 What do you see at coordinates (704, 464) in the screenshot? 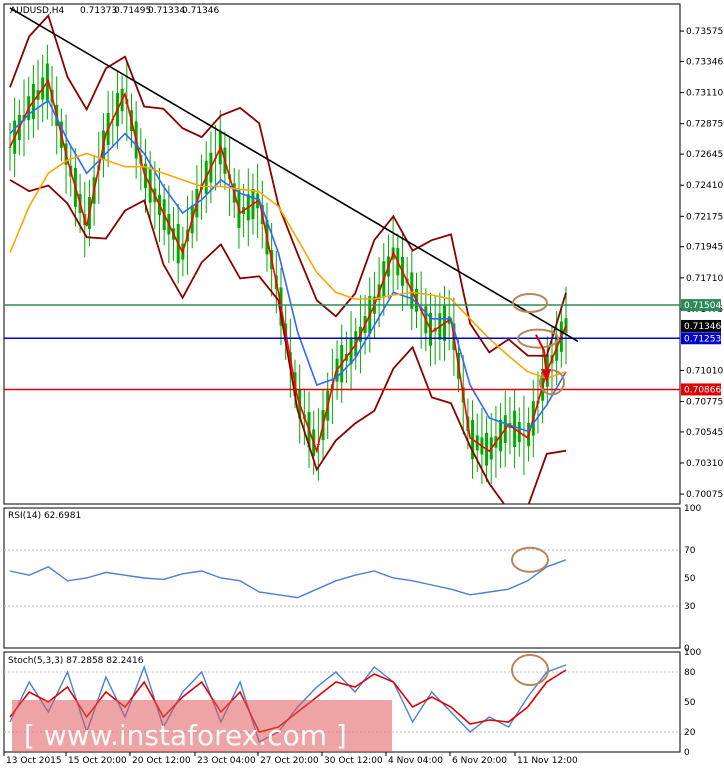
I see `price-tick-label: 0.70310` at bounding box center [704, 464].